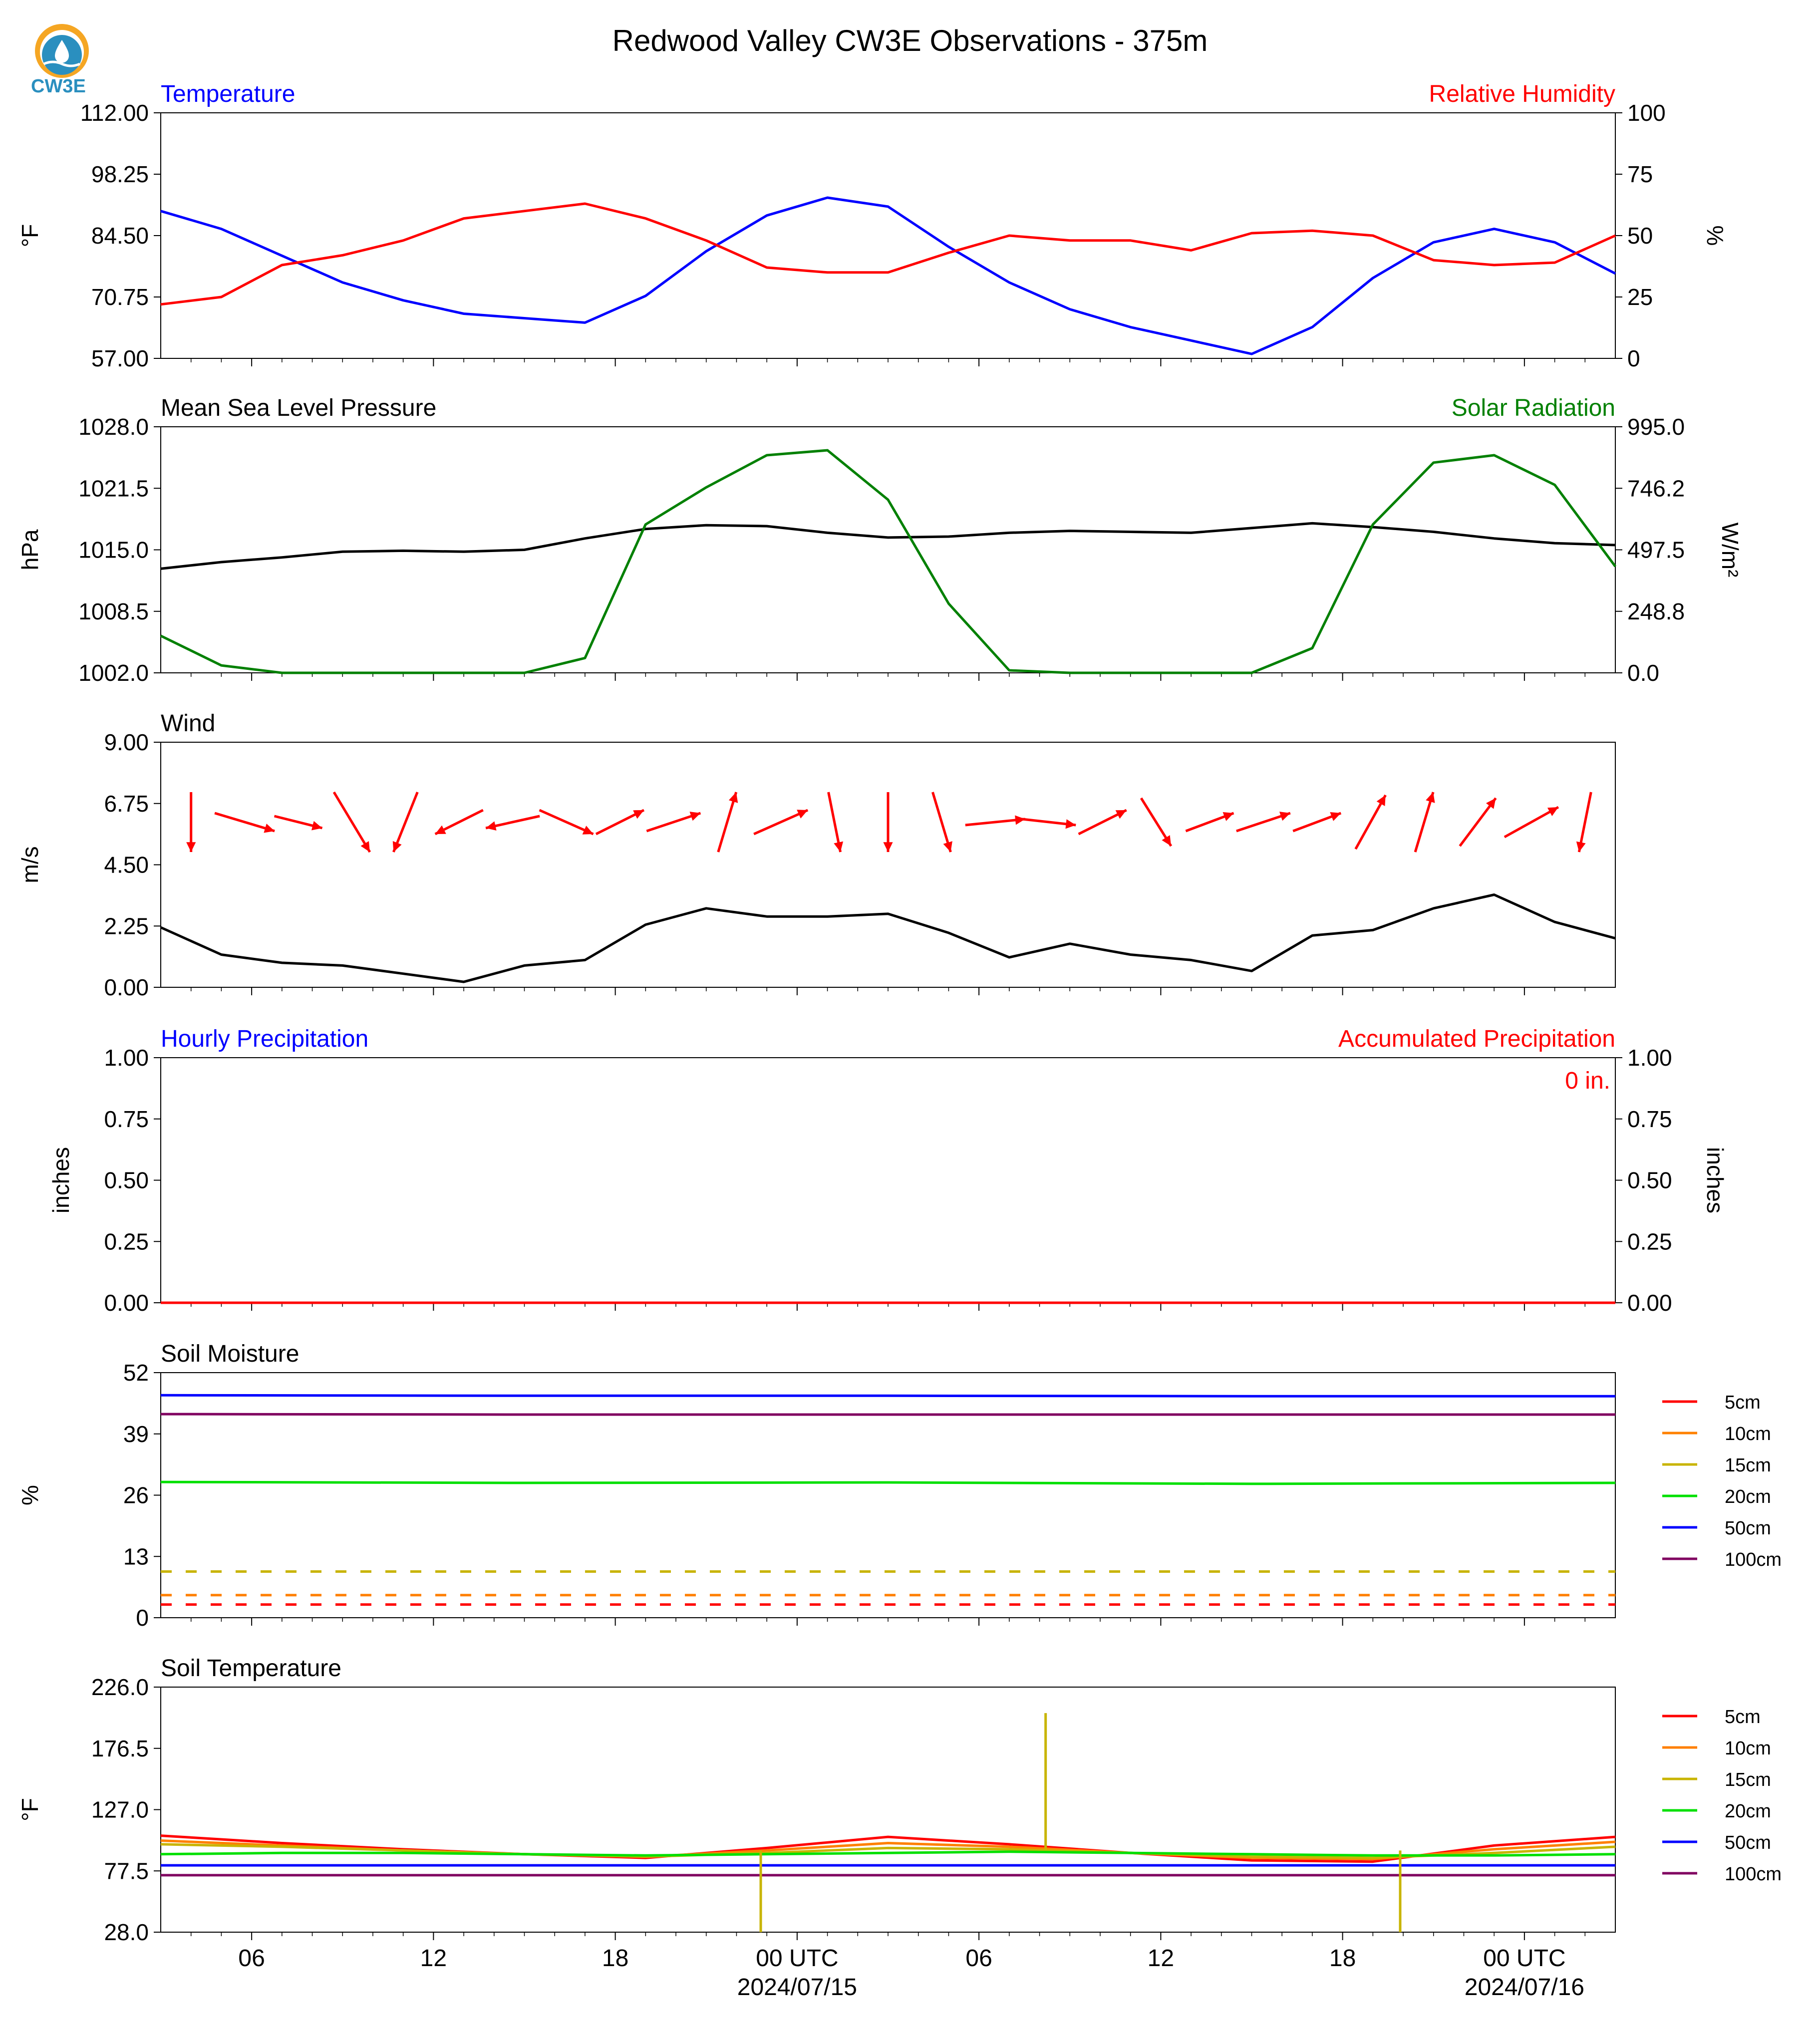  Describe the element at coordinates (136, 1373) in the screenshot. I see `y-tick-label: 52` at that location.